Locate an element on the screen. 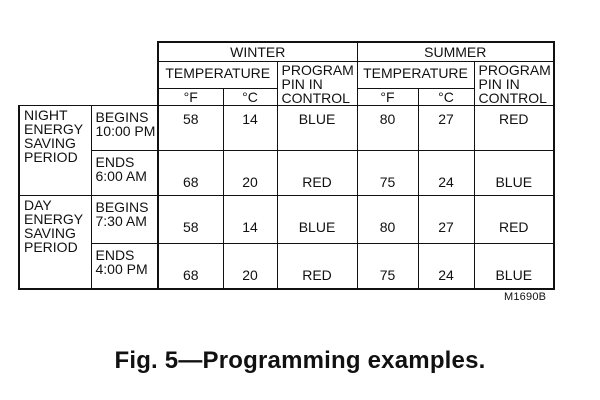  table-row: ENDS 4:00 PM 68 20 RED 75 24 BLUE is located at coordinates (287, 266).